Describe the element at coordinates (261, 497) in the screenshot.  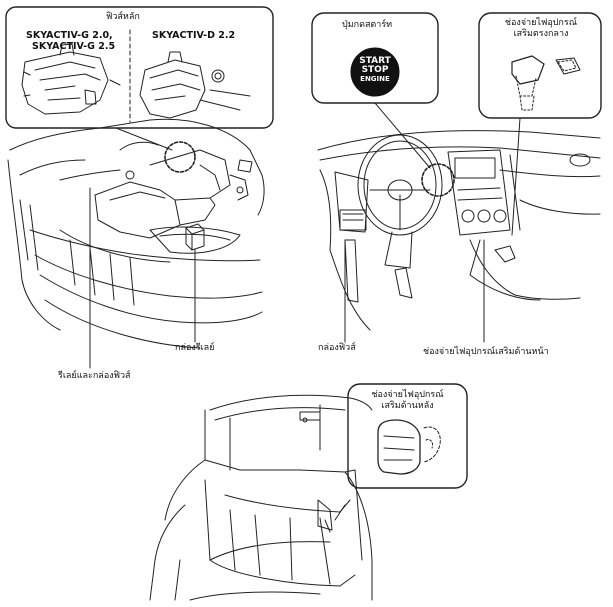
I see `cargo-area-illustration` at that location.